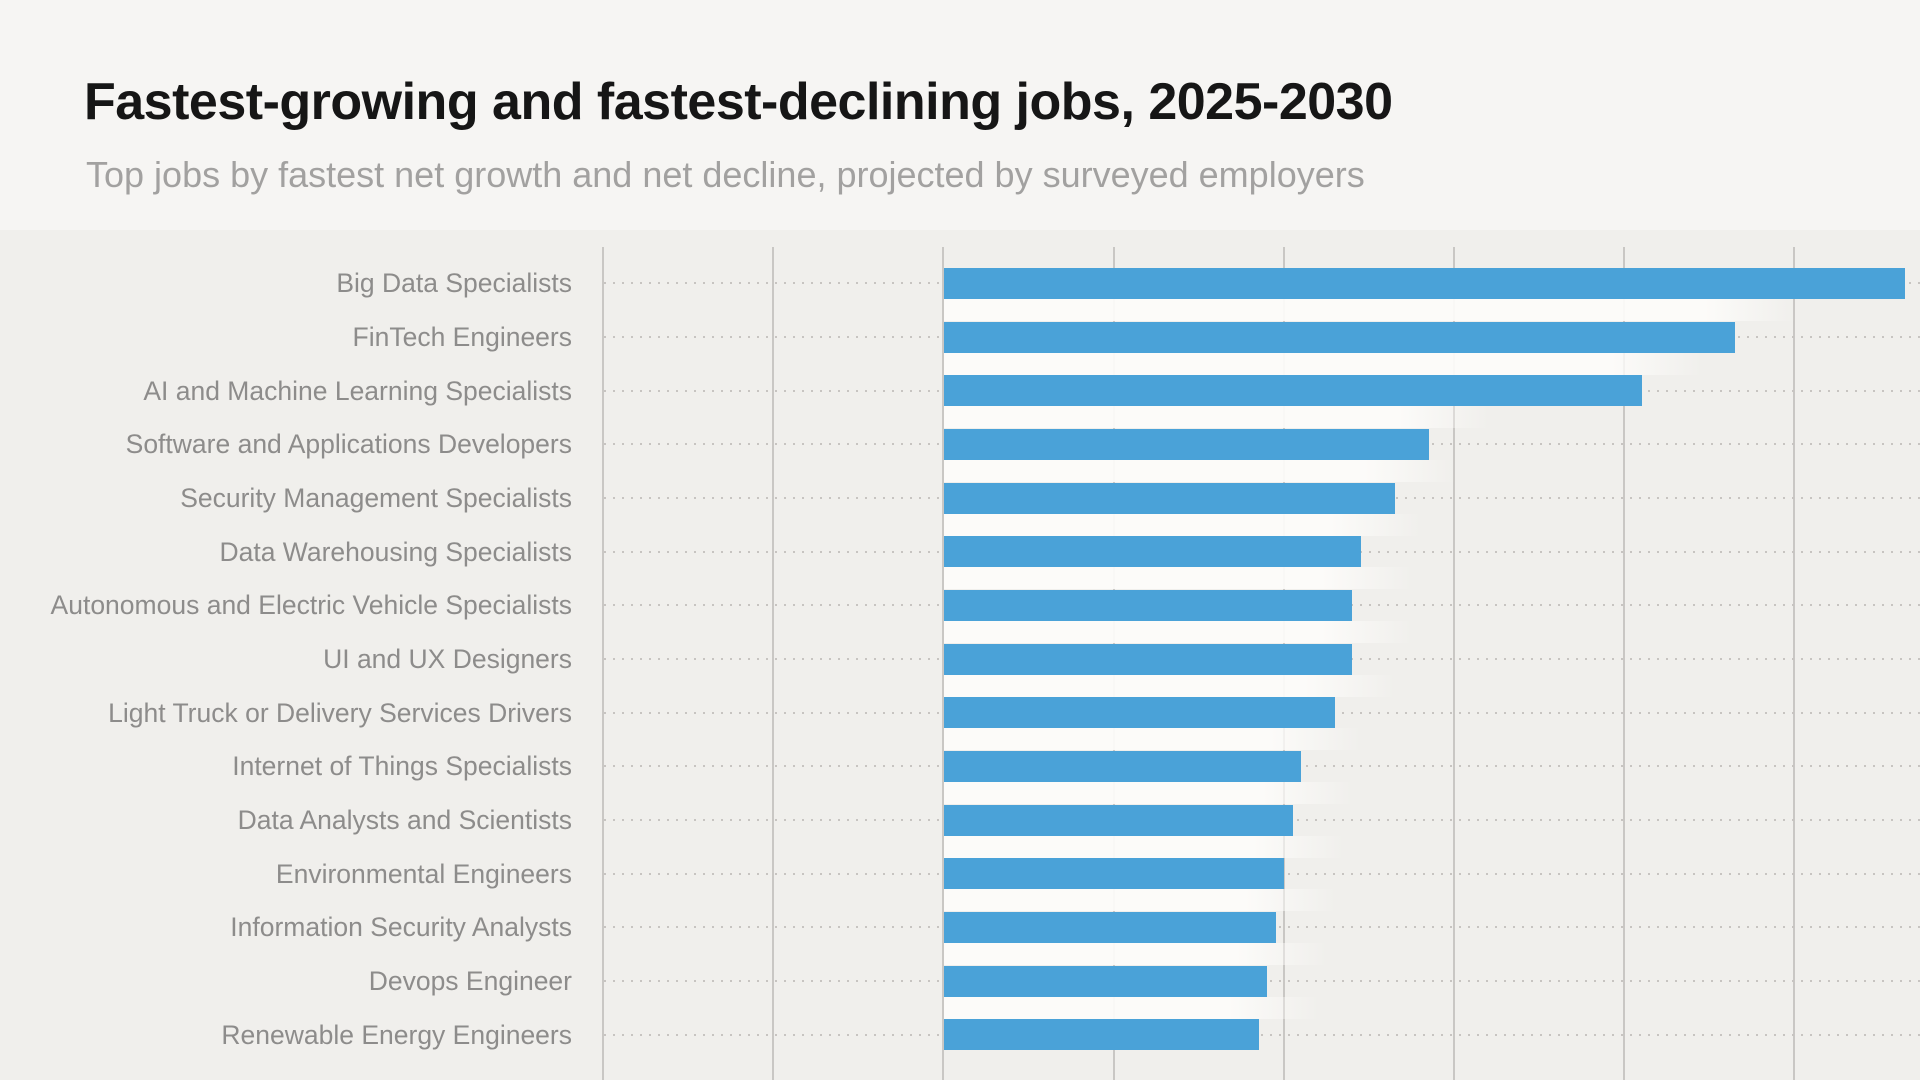 This screenshot has height=1080, width=1920. What do you see at coordinates (454, 283) in the screenshot?
I see `category-label: Big Data Specialists` at bounding box center [454, 283].